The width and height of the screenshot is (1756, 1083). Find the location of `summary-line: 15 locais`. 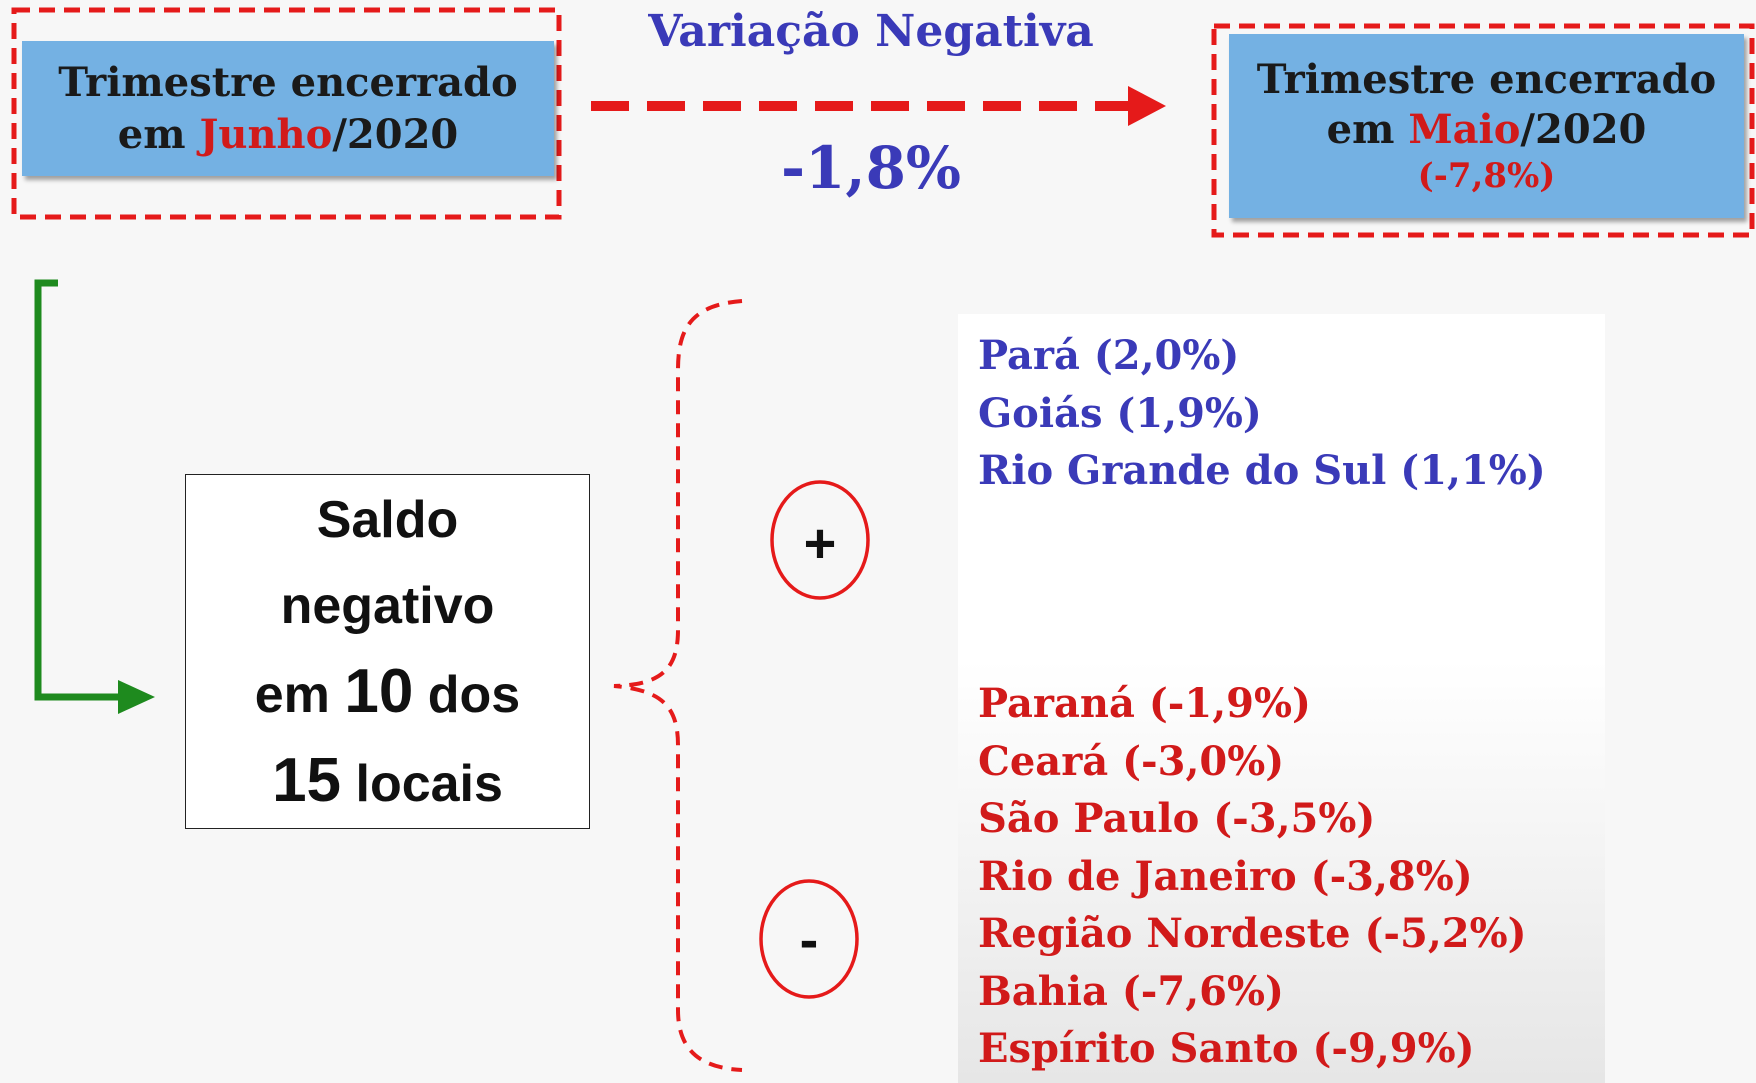

summary-line: 15 locais is located at coordinates (387, 782).